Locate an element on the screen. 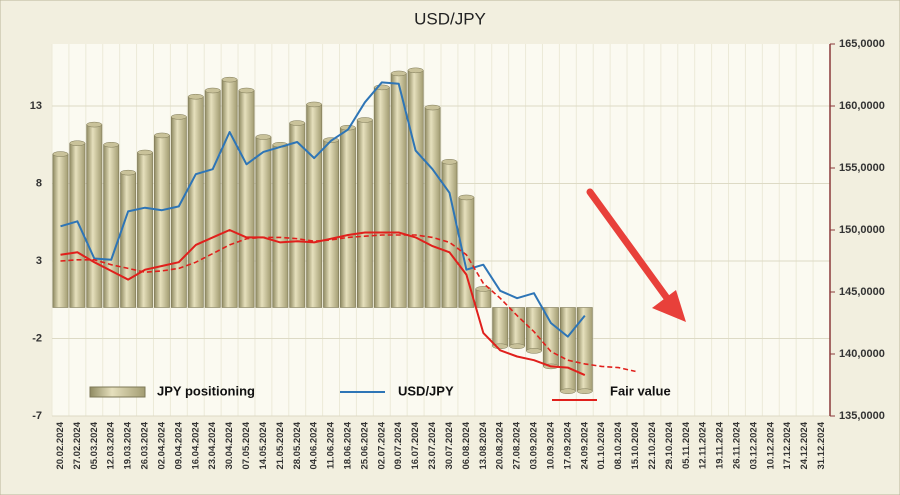 This screenshot has width=900, height=495. x-tick-label: 21.05.2024 is located at coordinates (280, 445).